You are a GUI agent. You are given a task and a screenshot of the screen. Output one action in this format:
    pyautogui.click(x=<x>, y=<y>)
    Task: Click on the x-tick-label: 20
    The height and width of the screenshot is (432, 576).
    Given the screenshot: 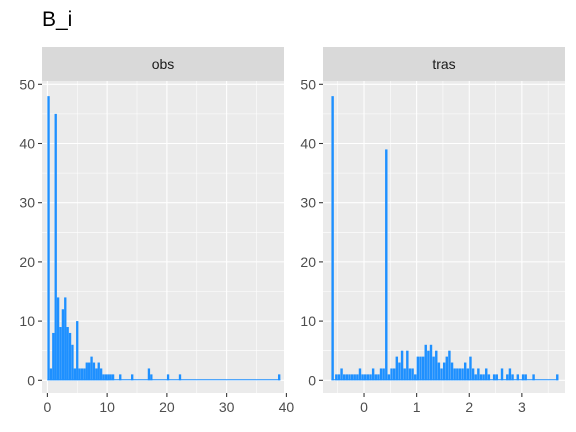 What is the action you would take?
    pyautogui.click(x=167, y=407)
    